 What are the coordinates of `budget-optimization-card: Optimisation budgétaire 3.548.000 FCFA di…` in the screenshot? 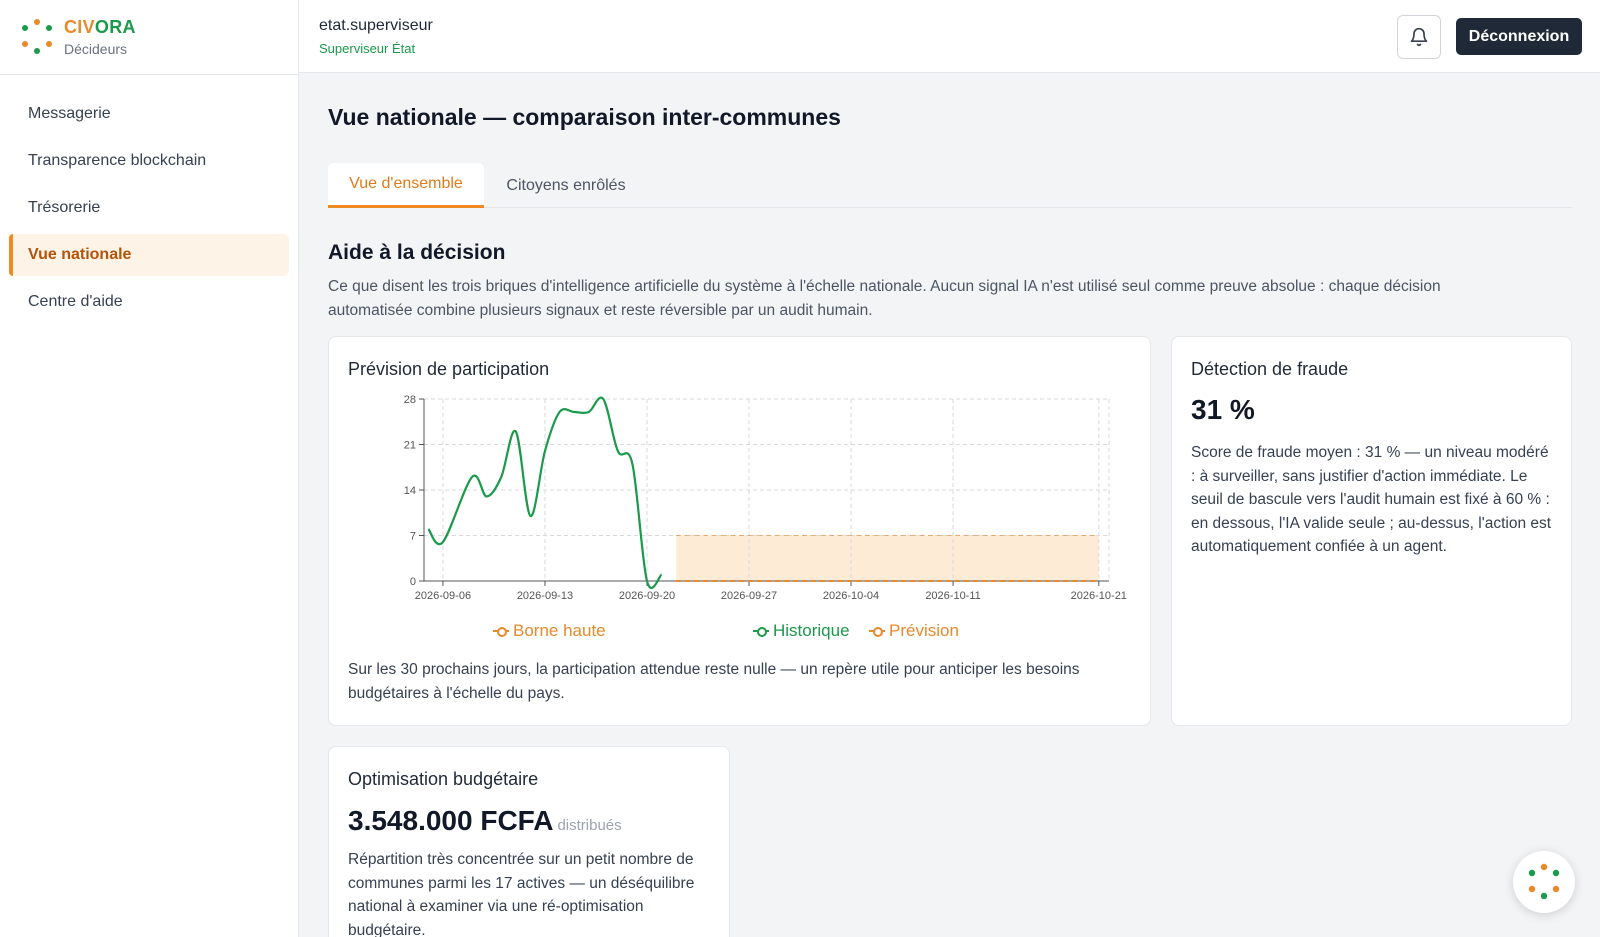 It's located at (529, 841).